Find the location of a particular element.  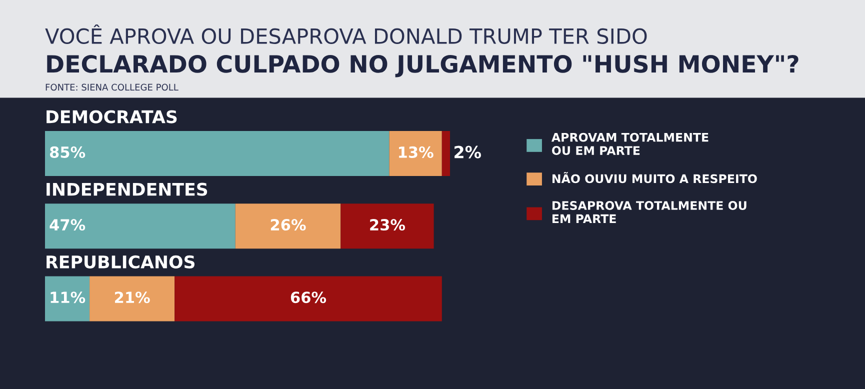

chart-subtitle: DECLARADO CULPADO NO JULGAMENTO "HUSH MONEY"? is located at coordinates (422, 66).